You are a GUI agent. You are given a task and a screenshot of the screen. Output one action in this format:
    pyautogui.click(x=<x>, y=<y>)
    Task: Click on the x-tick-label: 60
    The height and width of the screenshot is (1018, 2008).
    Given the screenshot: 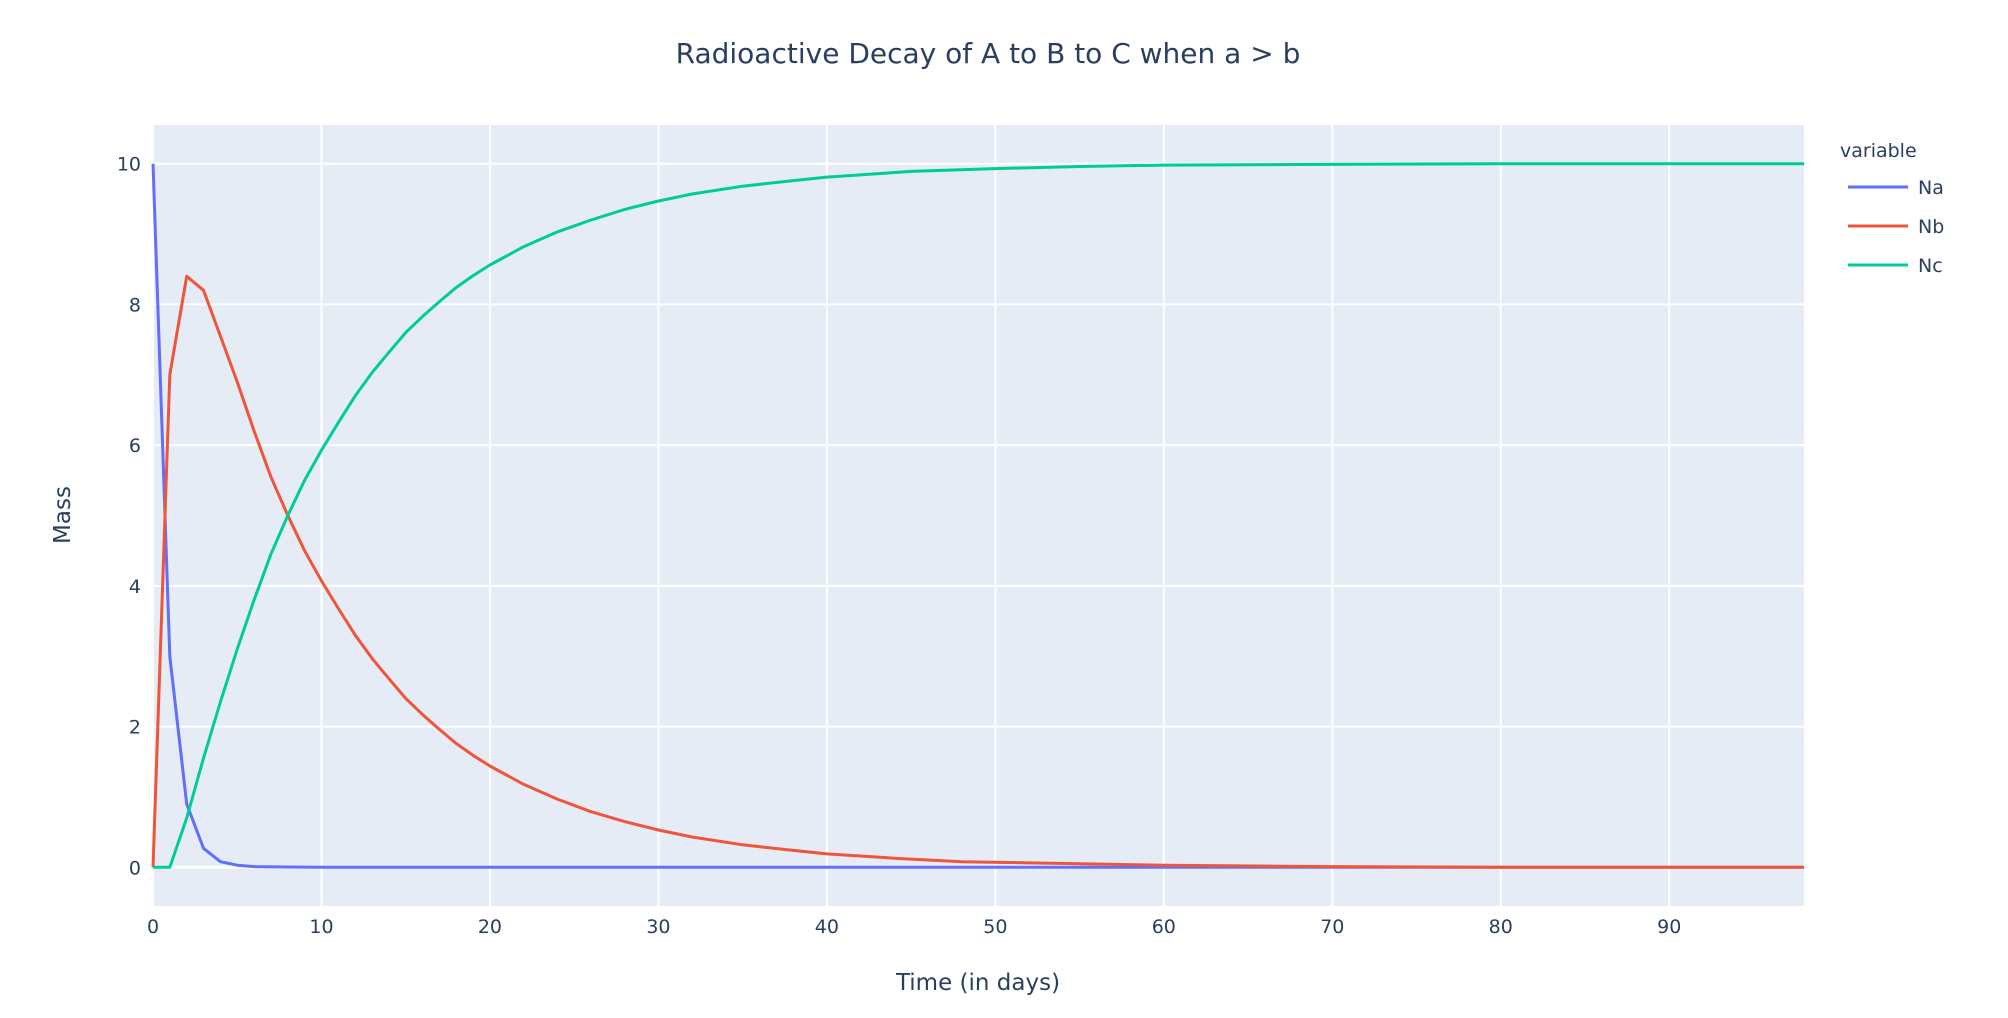 What is the action you would take?
    pyautogui.click(x=1164, y=927)
    